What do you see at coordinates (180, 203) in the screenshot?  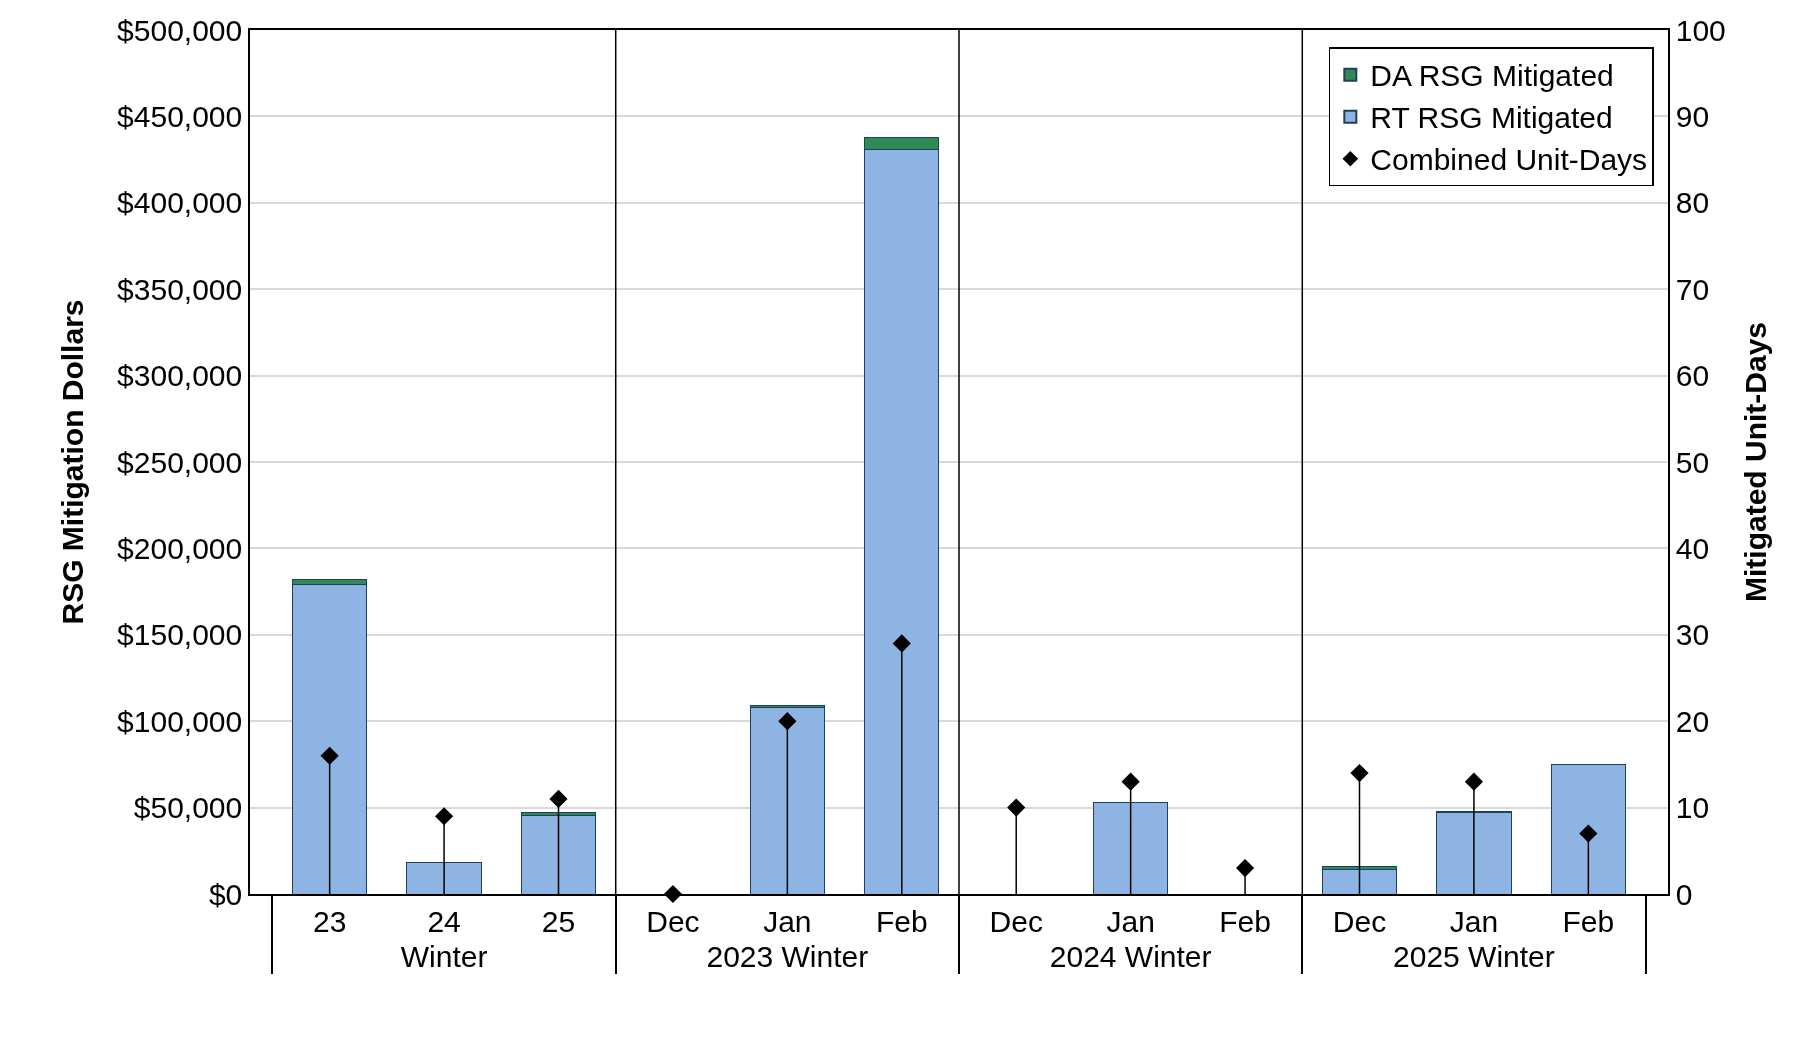 I see `y-tick-label: $400,000` at bounding box center [180, 203].